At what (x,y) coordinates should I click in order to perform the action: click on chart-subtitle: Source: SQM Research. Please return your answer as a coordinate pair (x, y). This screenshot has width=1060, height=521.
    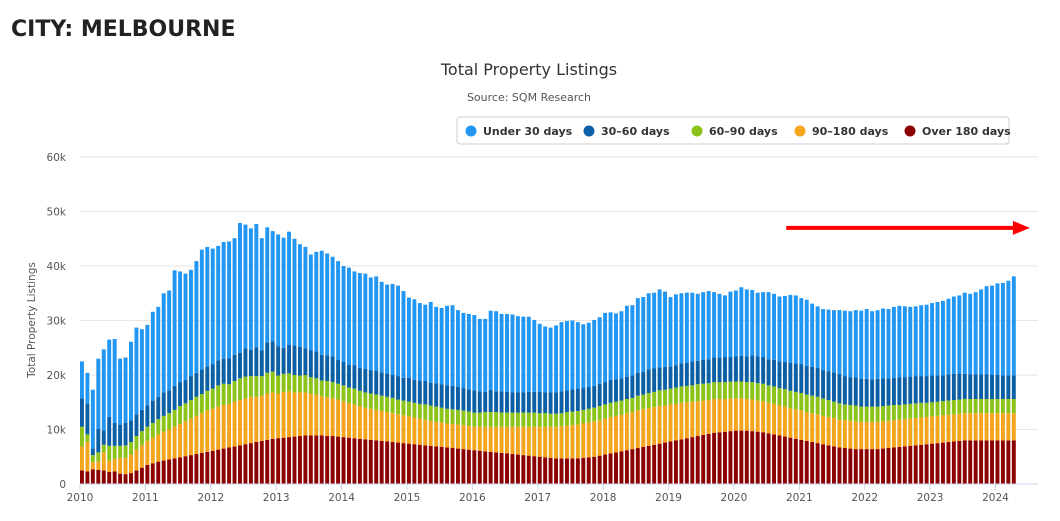
    Looking at the image, I should click on (529, 97).